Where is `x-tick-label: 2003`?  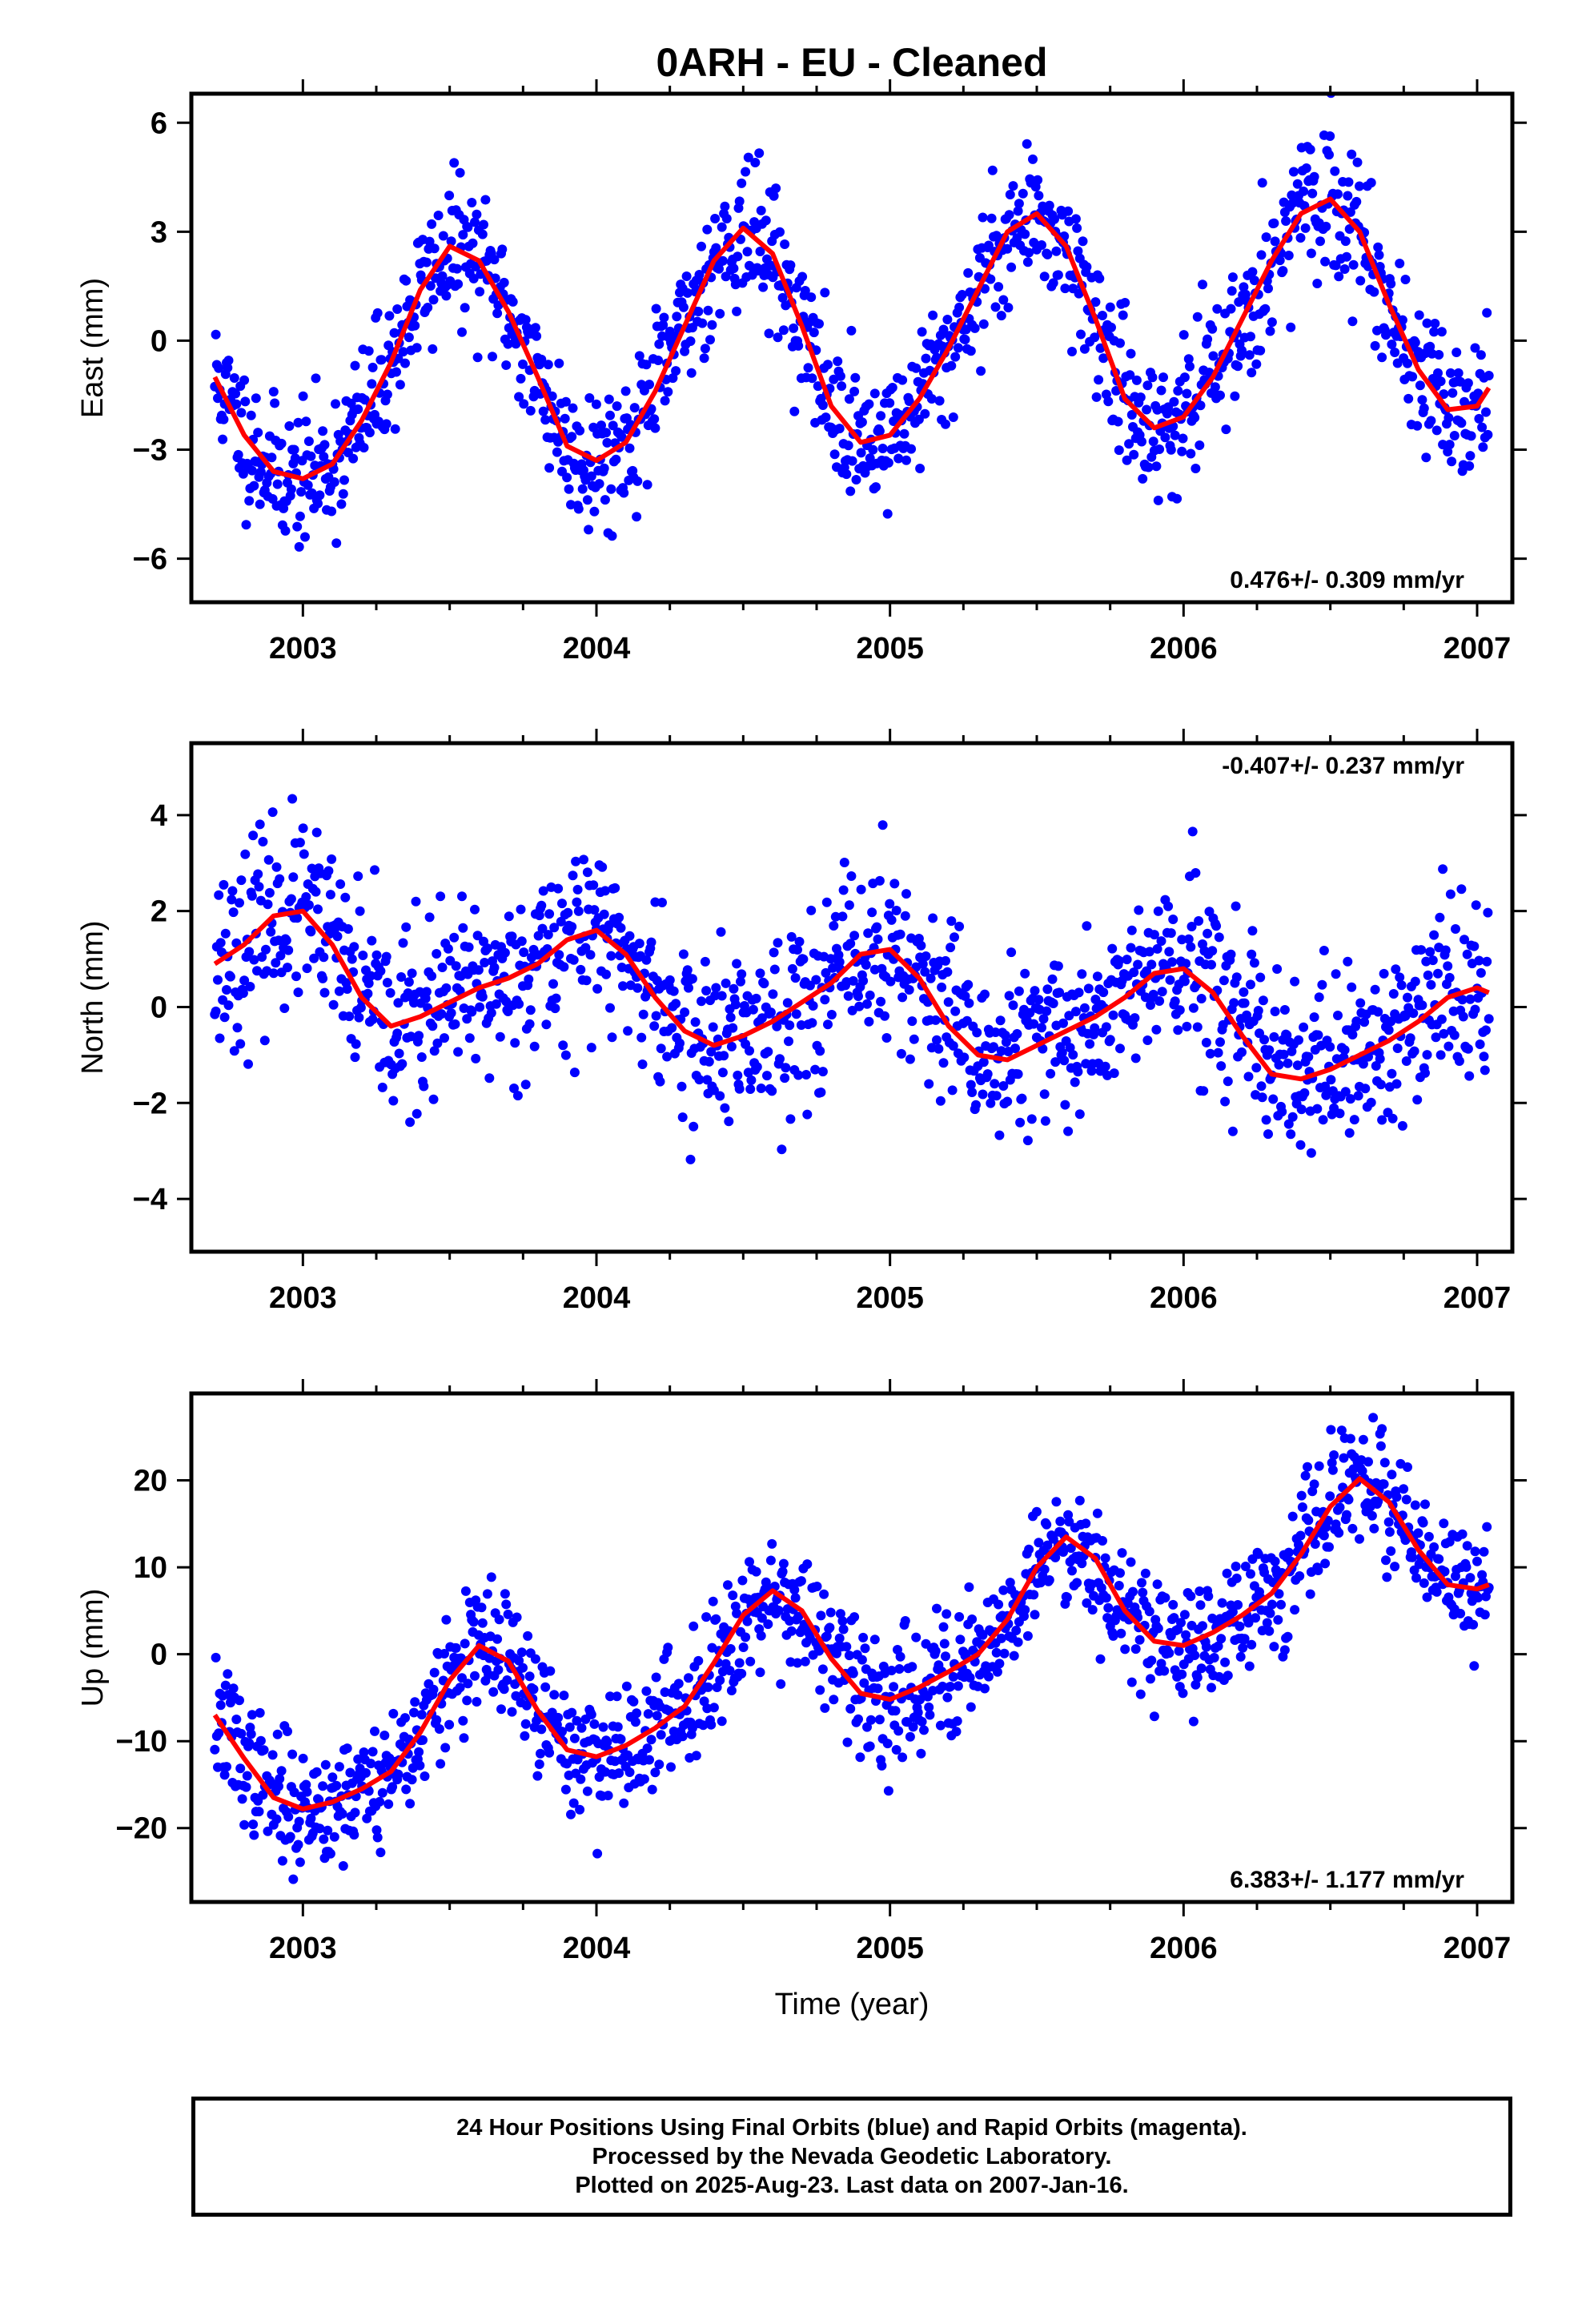
x-tick-label: 2003 is located at coordinates (303, 1298).